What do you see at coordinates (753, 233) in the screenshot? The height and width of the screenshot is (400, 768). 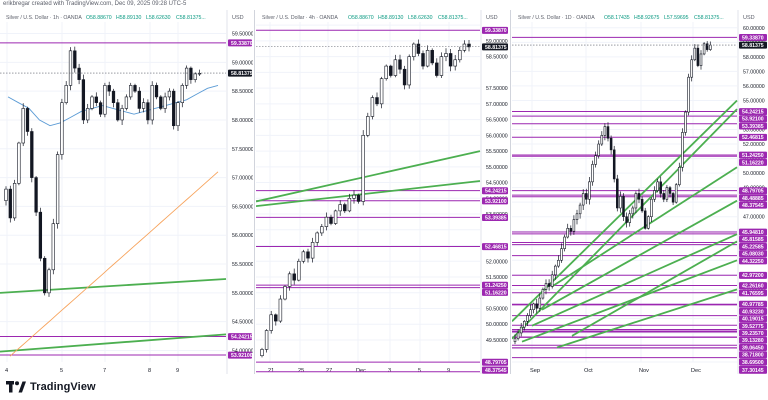 I see `price-label-text: 45.94810` at bounding box center [753, 233].